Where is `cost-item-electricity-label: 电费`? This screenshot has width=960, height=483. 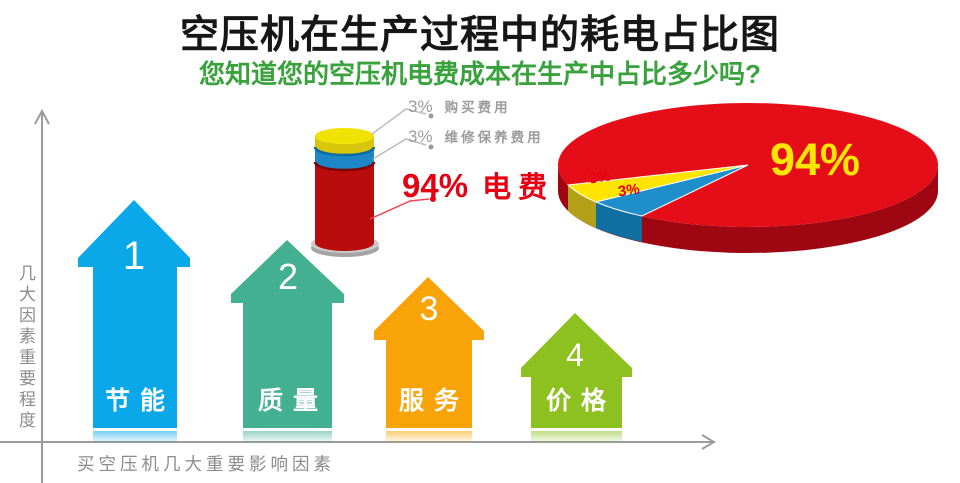 cost-item-electricity-label: 电费 is located at coordinates (518, 188).